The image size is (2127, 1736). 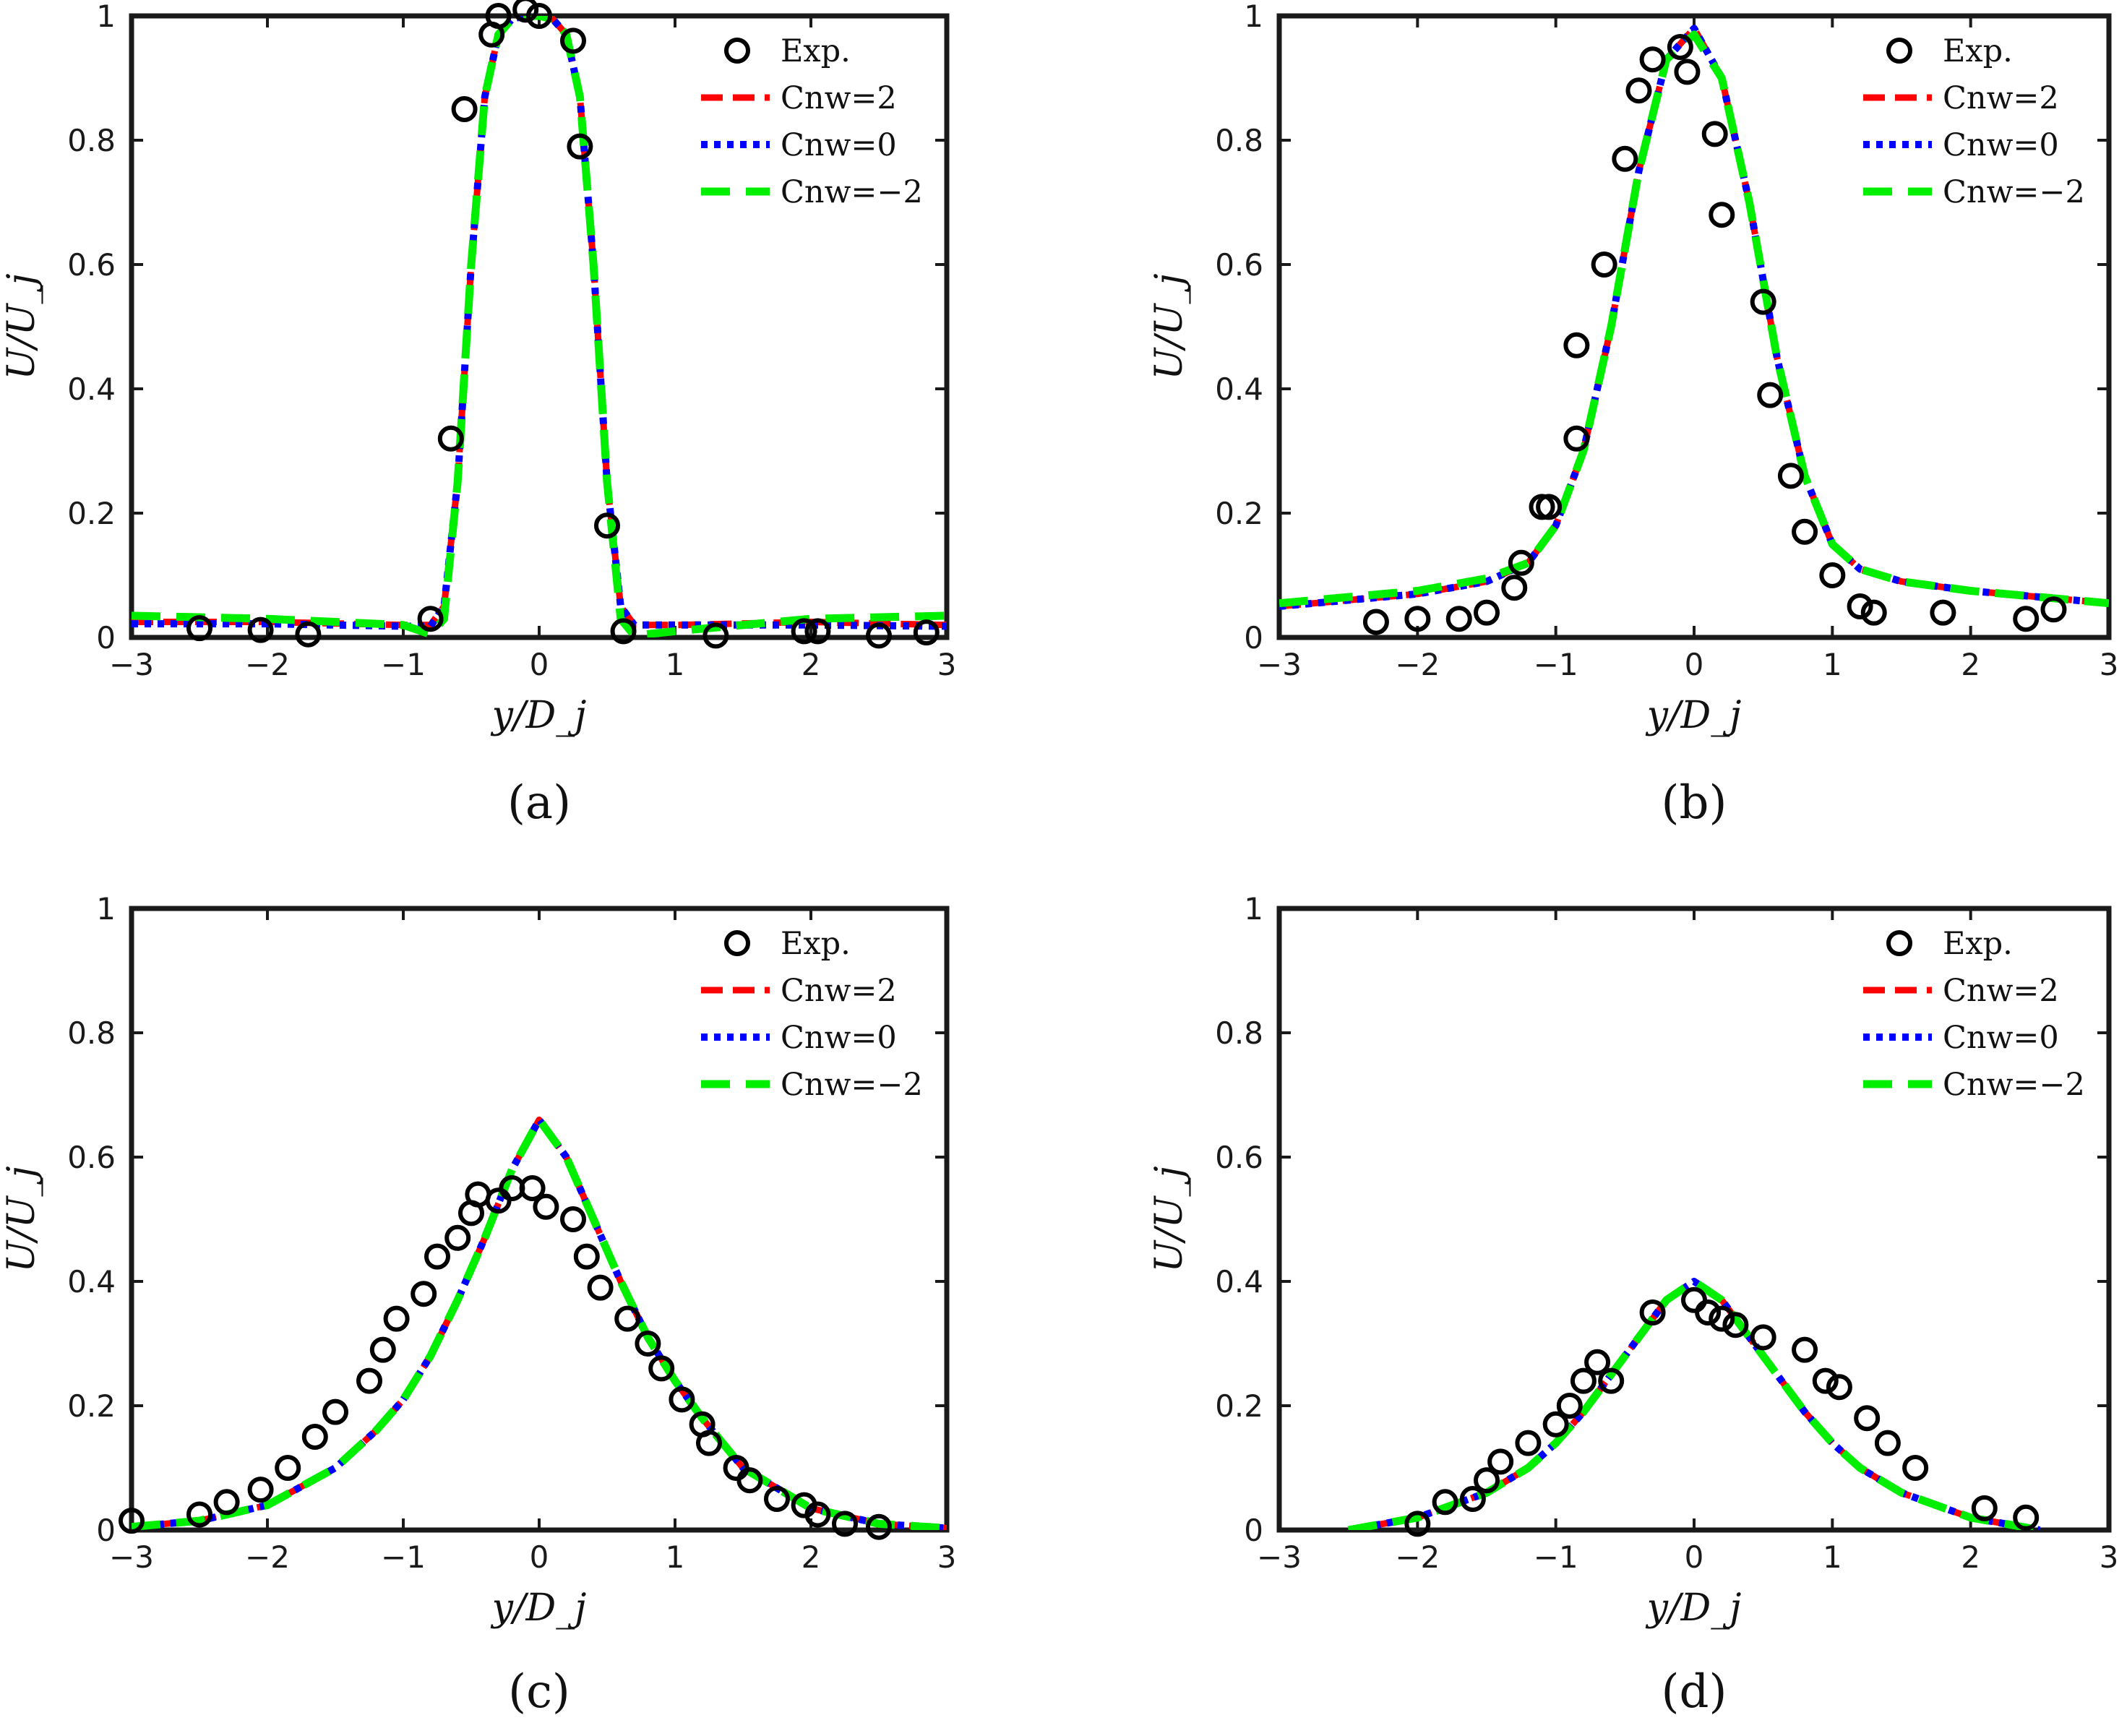 I want to click on plot-area, so click(x=1694, y=1403).